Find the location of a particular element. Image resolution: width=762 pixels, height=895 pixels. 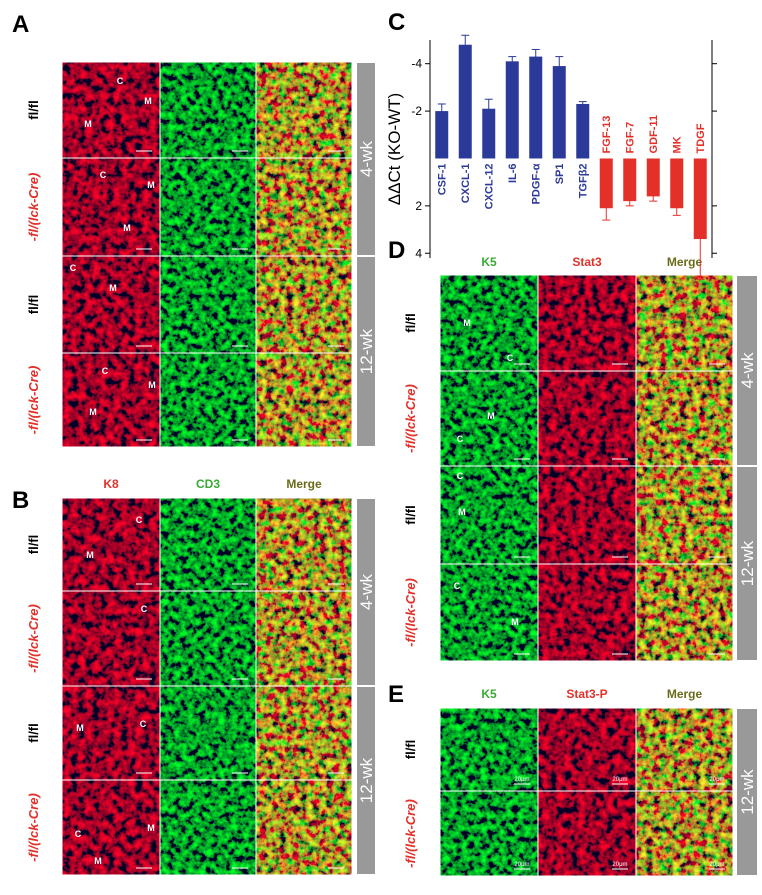

x-tick-label: SP1 is located at coordinates (560, 173).